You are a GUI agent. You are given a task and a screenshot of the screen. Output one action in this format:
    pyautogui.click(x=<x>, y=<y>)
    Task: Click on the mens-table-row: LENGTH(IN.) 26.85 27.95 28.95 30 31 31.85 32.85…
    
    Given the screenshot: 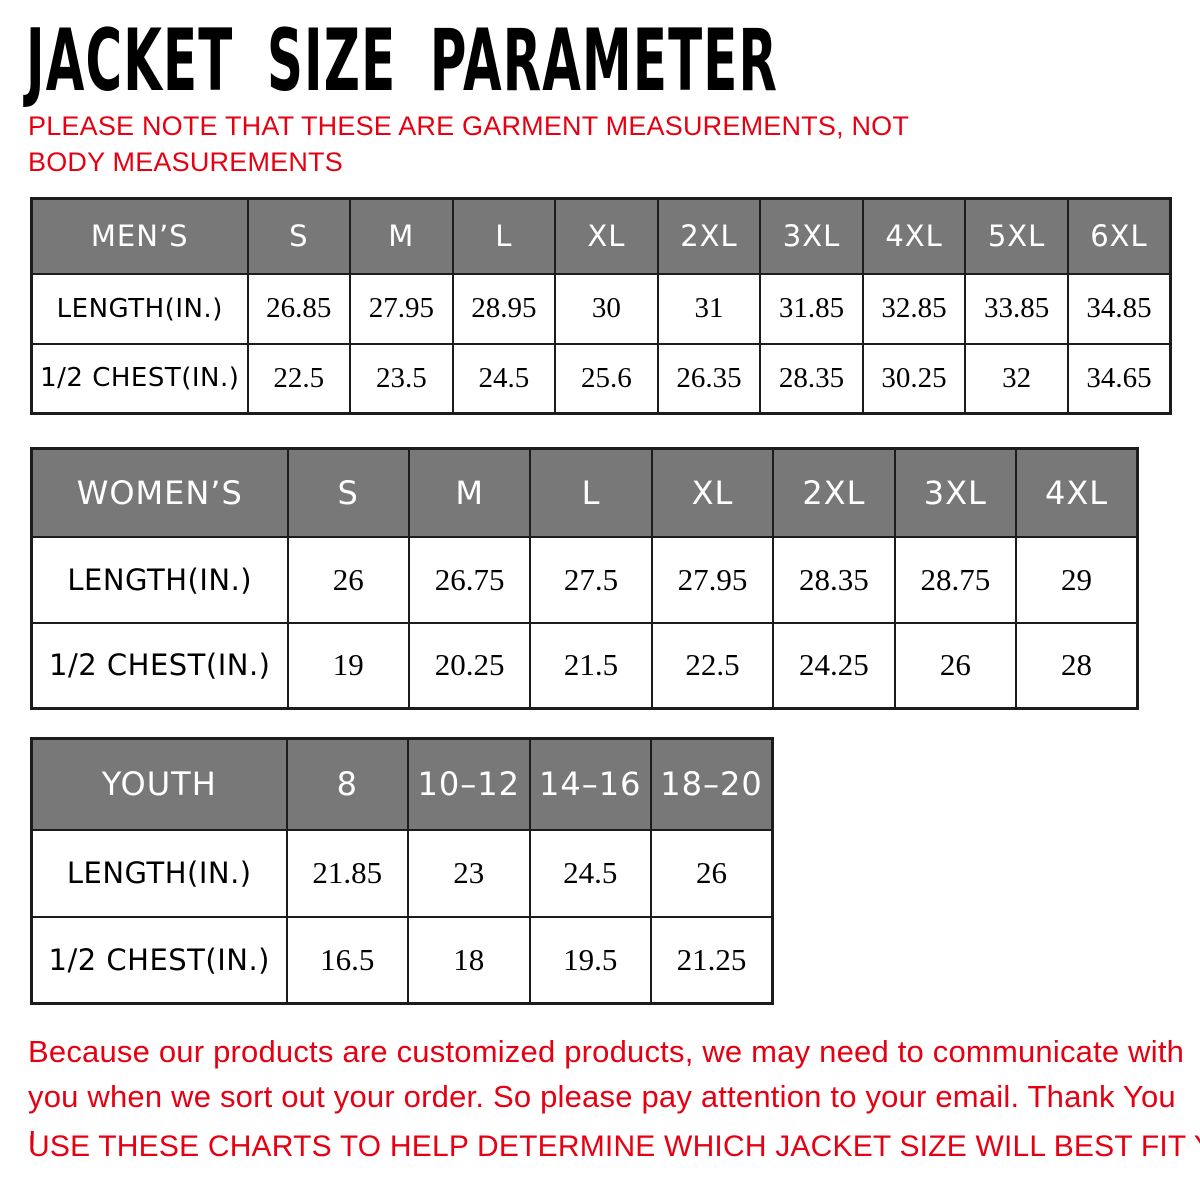 What is the action you would take?
    pyautogui.click(x=601, y=308)
    